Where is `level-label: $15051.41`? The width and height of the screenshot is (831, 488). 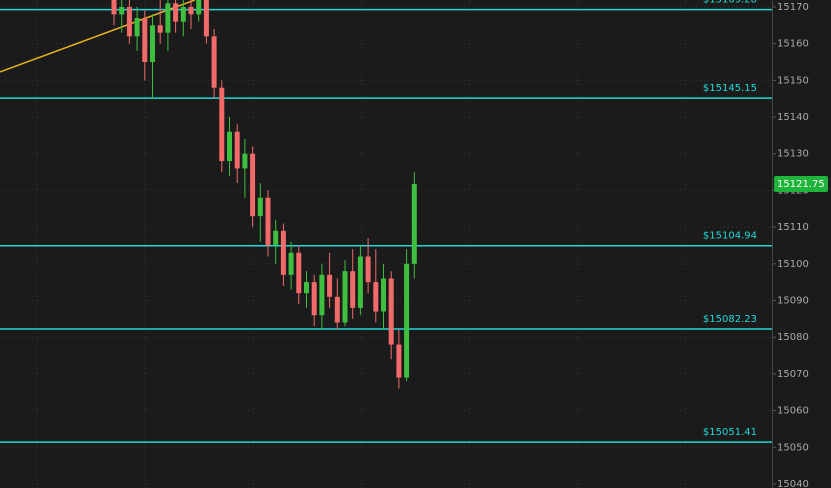
level-label: $15051.41 is located at coordinates (730, 432).